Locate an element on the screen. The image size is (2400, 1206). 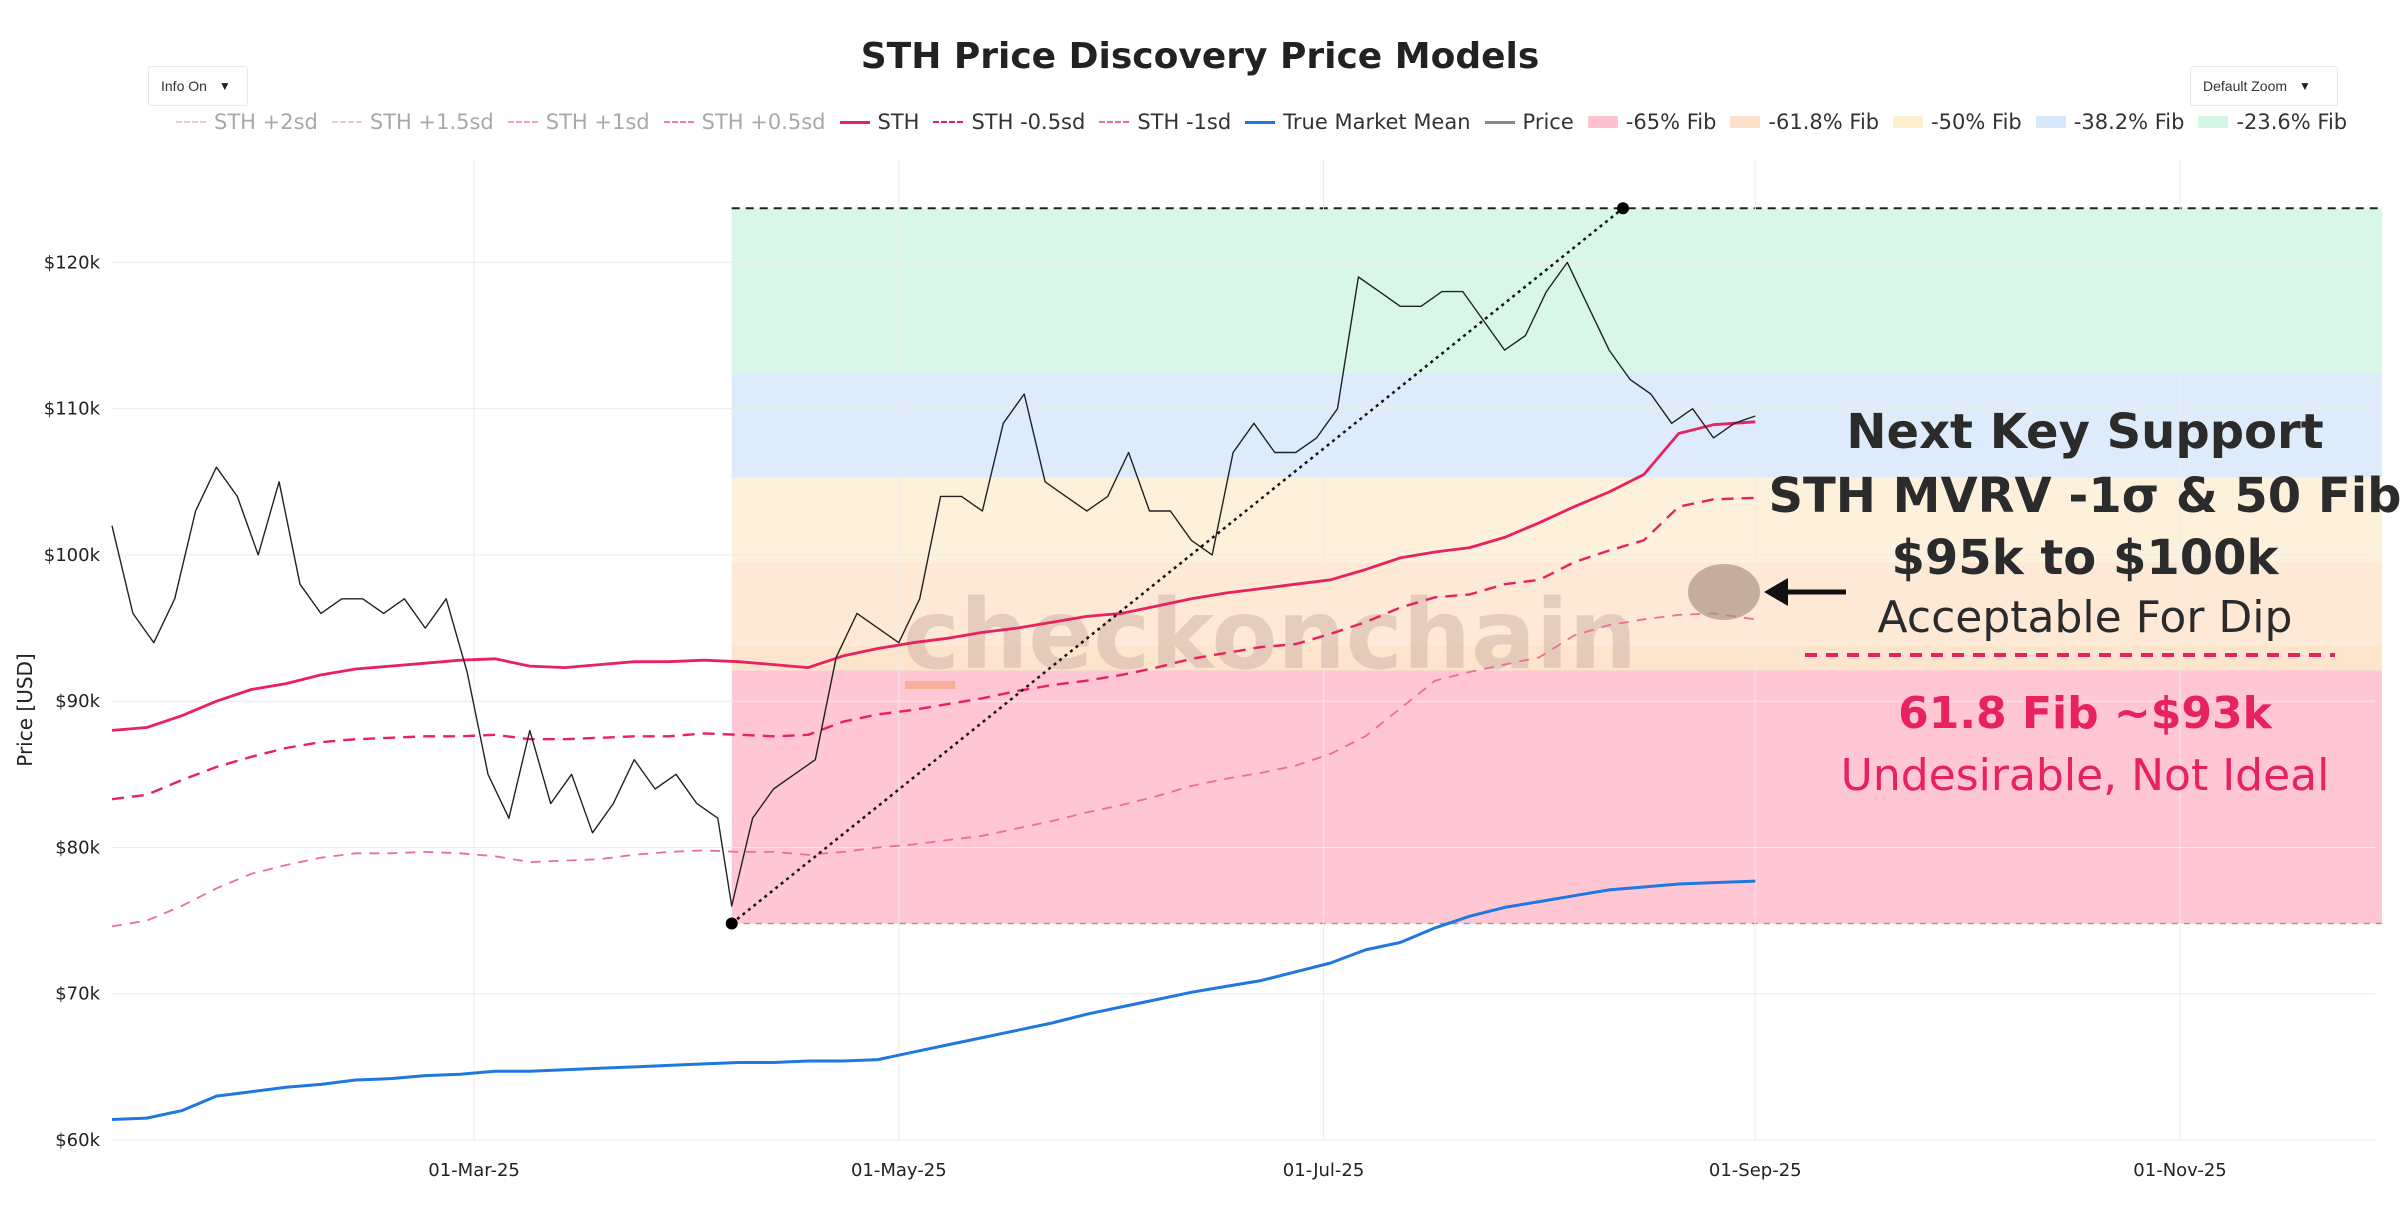
arrow-head-icon is located at coordinates (1776, 592).